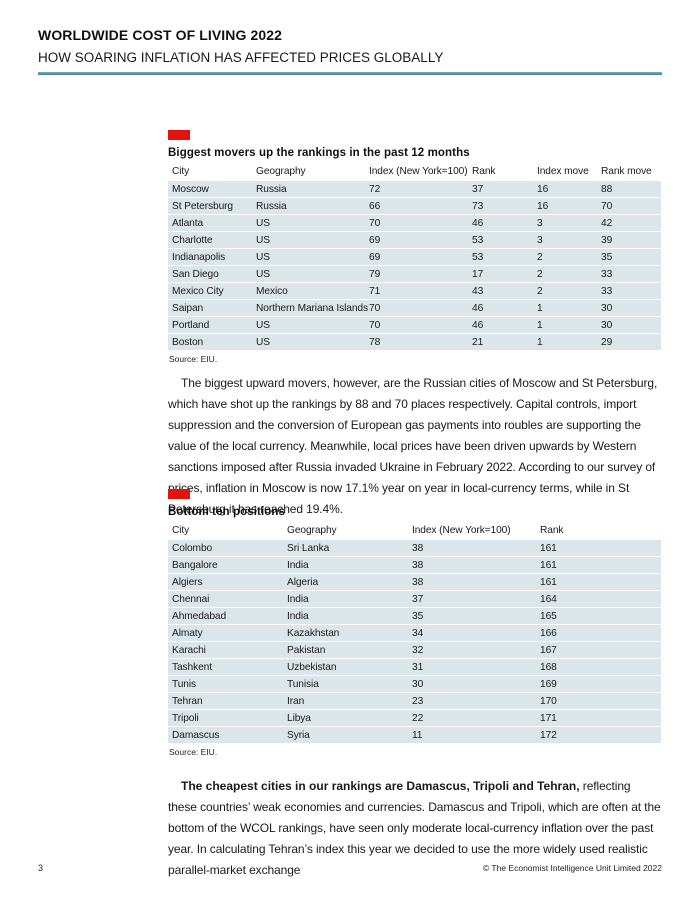 The height and width of the screenshot is (900, 700). Describe the element at coordinates (199, 616) in the screenshot. I see `table-cell: Ahmedabad` at that location.